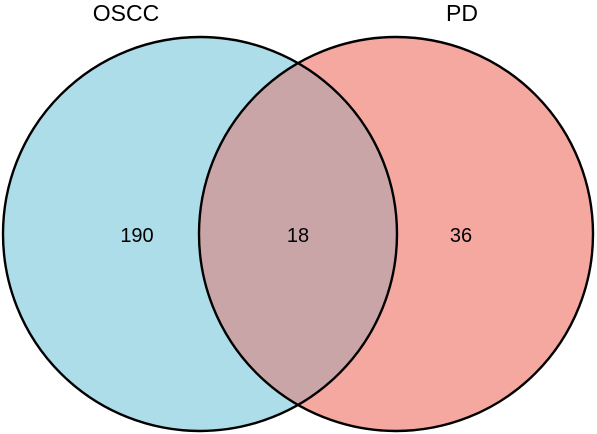 This screenshot has height=434, width=597. I want to click on overlap-count: 18, so click(298, 236).